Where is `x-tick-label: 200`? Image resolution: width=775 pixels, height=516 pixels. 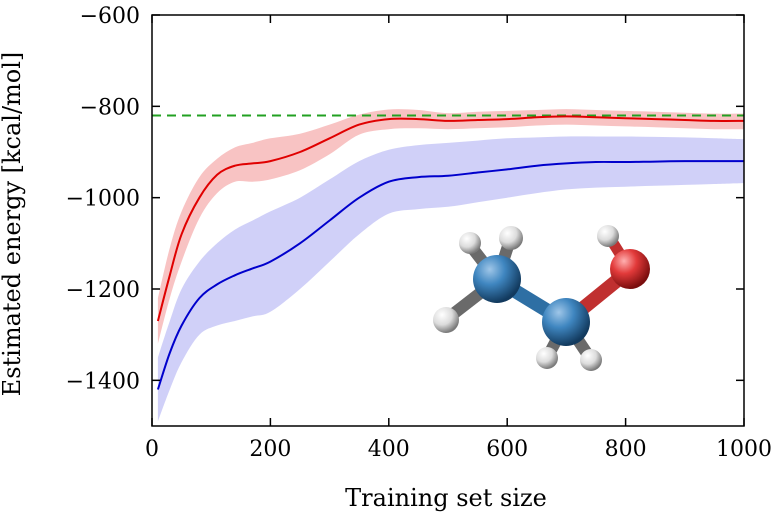
x-tick-label: 200 is located at coordinates (270, 449).